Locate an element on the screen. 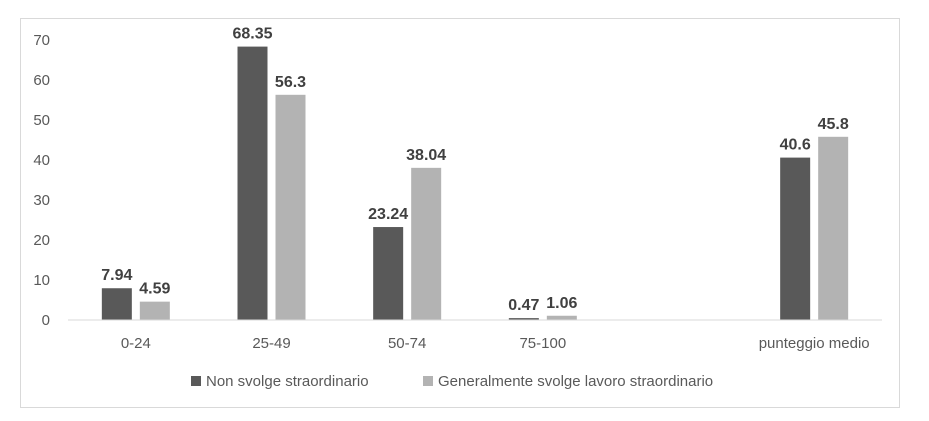 The height and width of the screenshot is (421, 929). data-label: 38.04 is located at coordinates (426, 155).